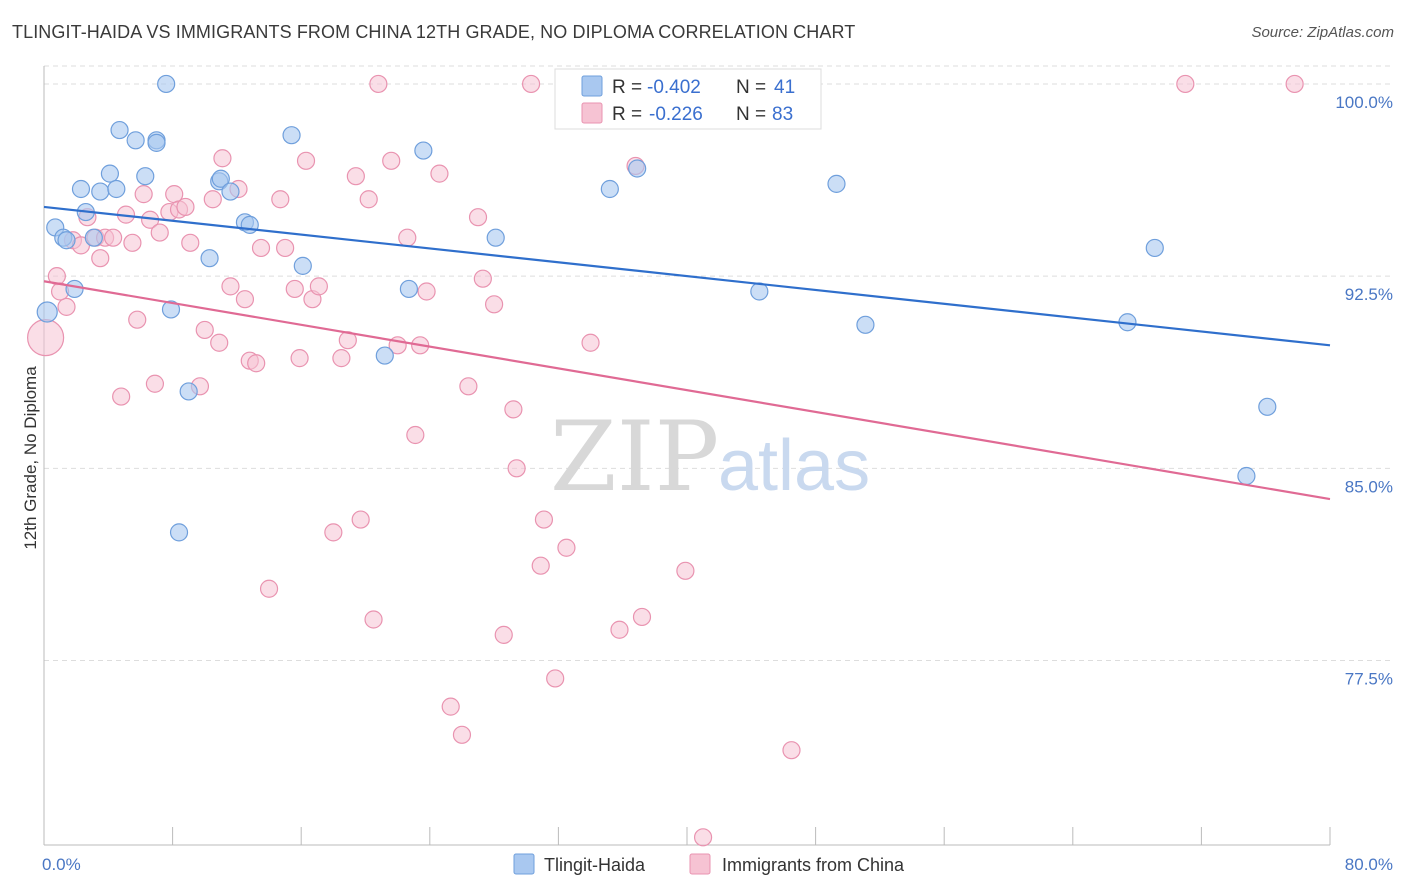 This screenshot has width=1406, height=892. What do you see at coordinates (627, 114) in the screenshot?
I see `legend-r-label-2: R =` at bounding box center [627, 114].